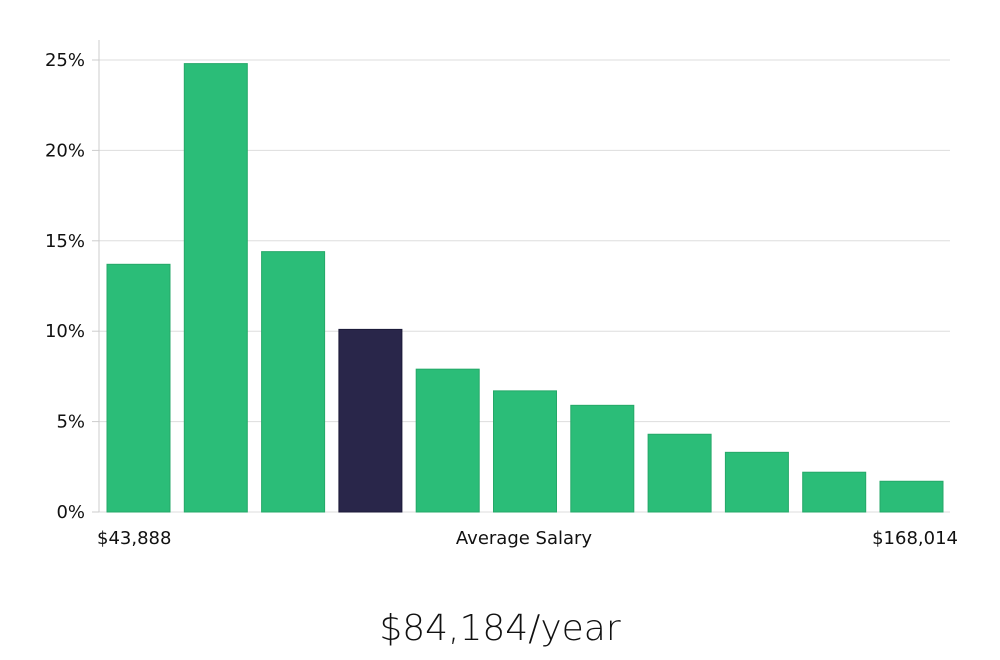 This screenshot has height=660, width=1000. I want to click on y-tick-label: 0%, so click(70, 512).